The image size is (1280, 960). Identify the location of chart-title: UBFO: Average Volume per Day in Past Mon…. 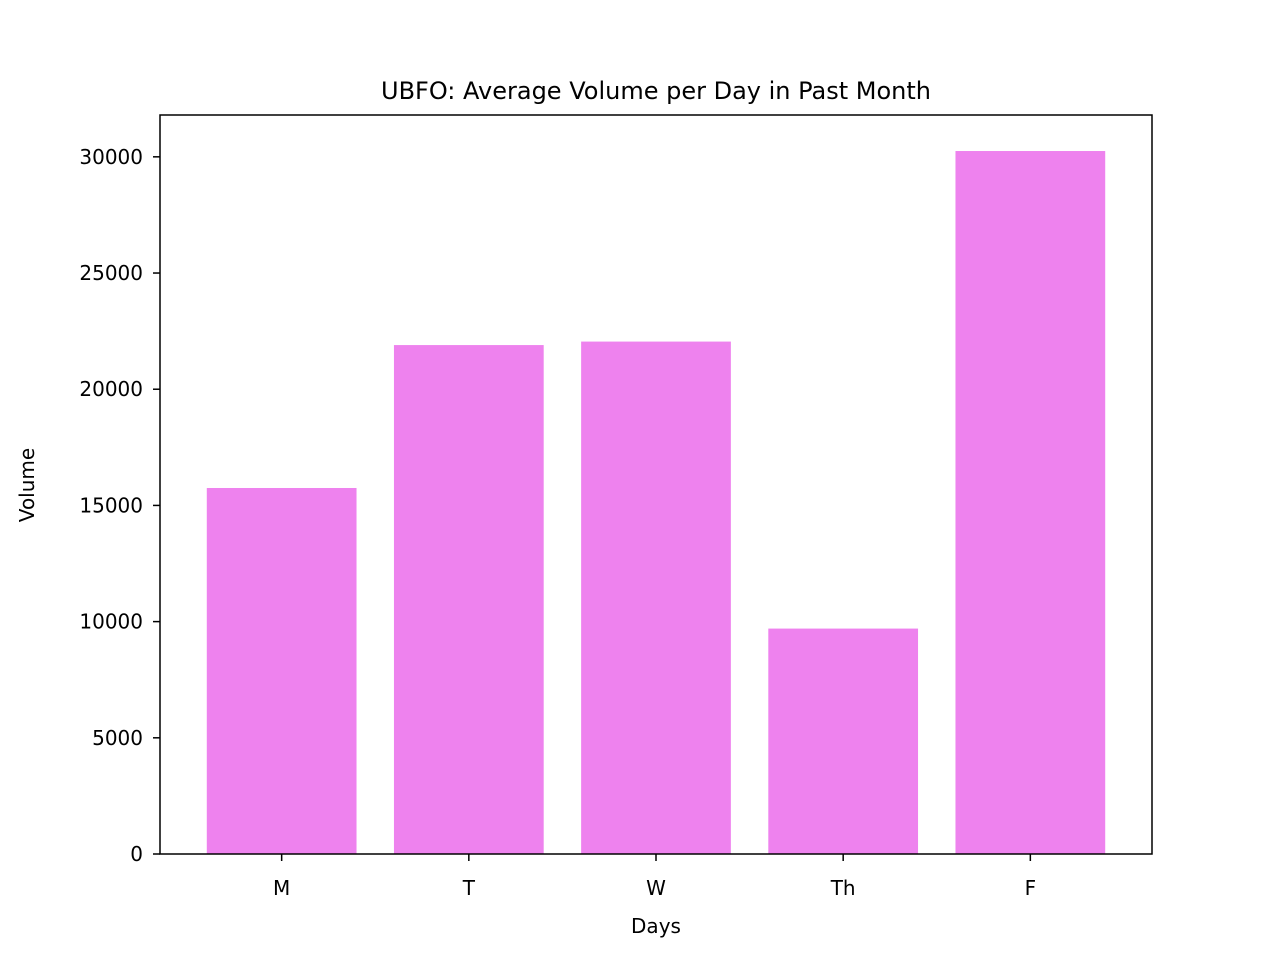
(656, 91).